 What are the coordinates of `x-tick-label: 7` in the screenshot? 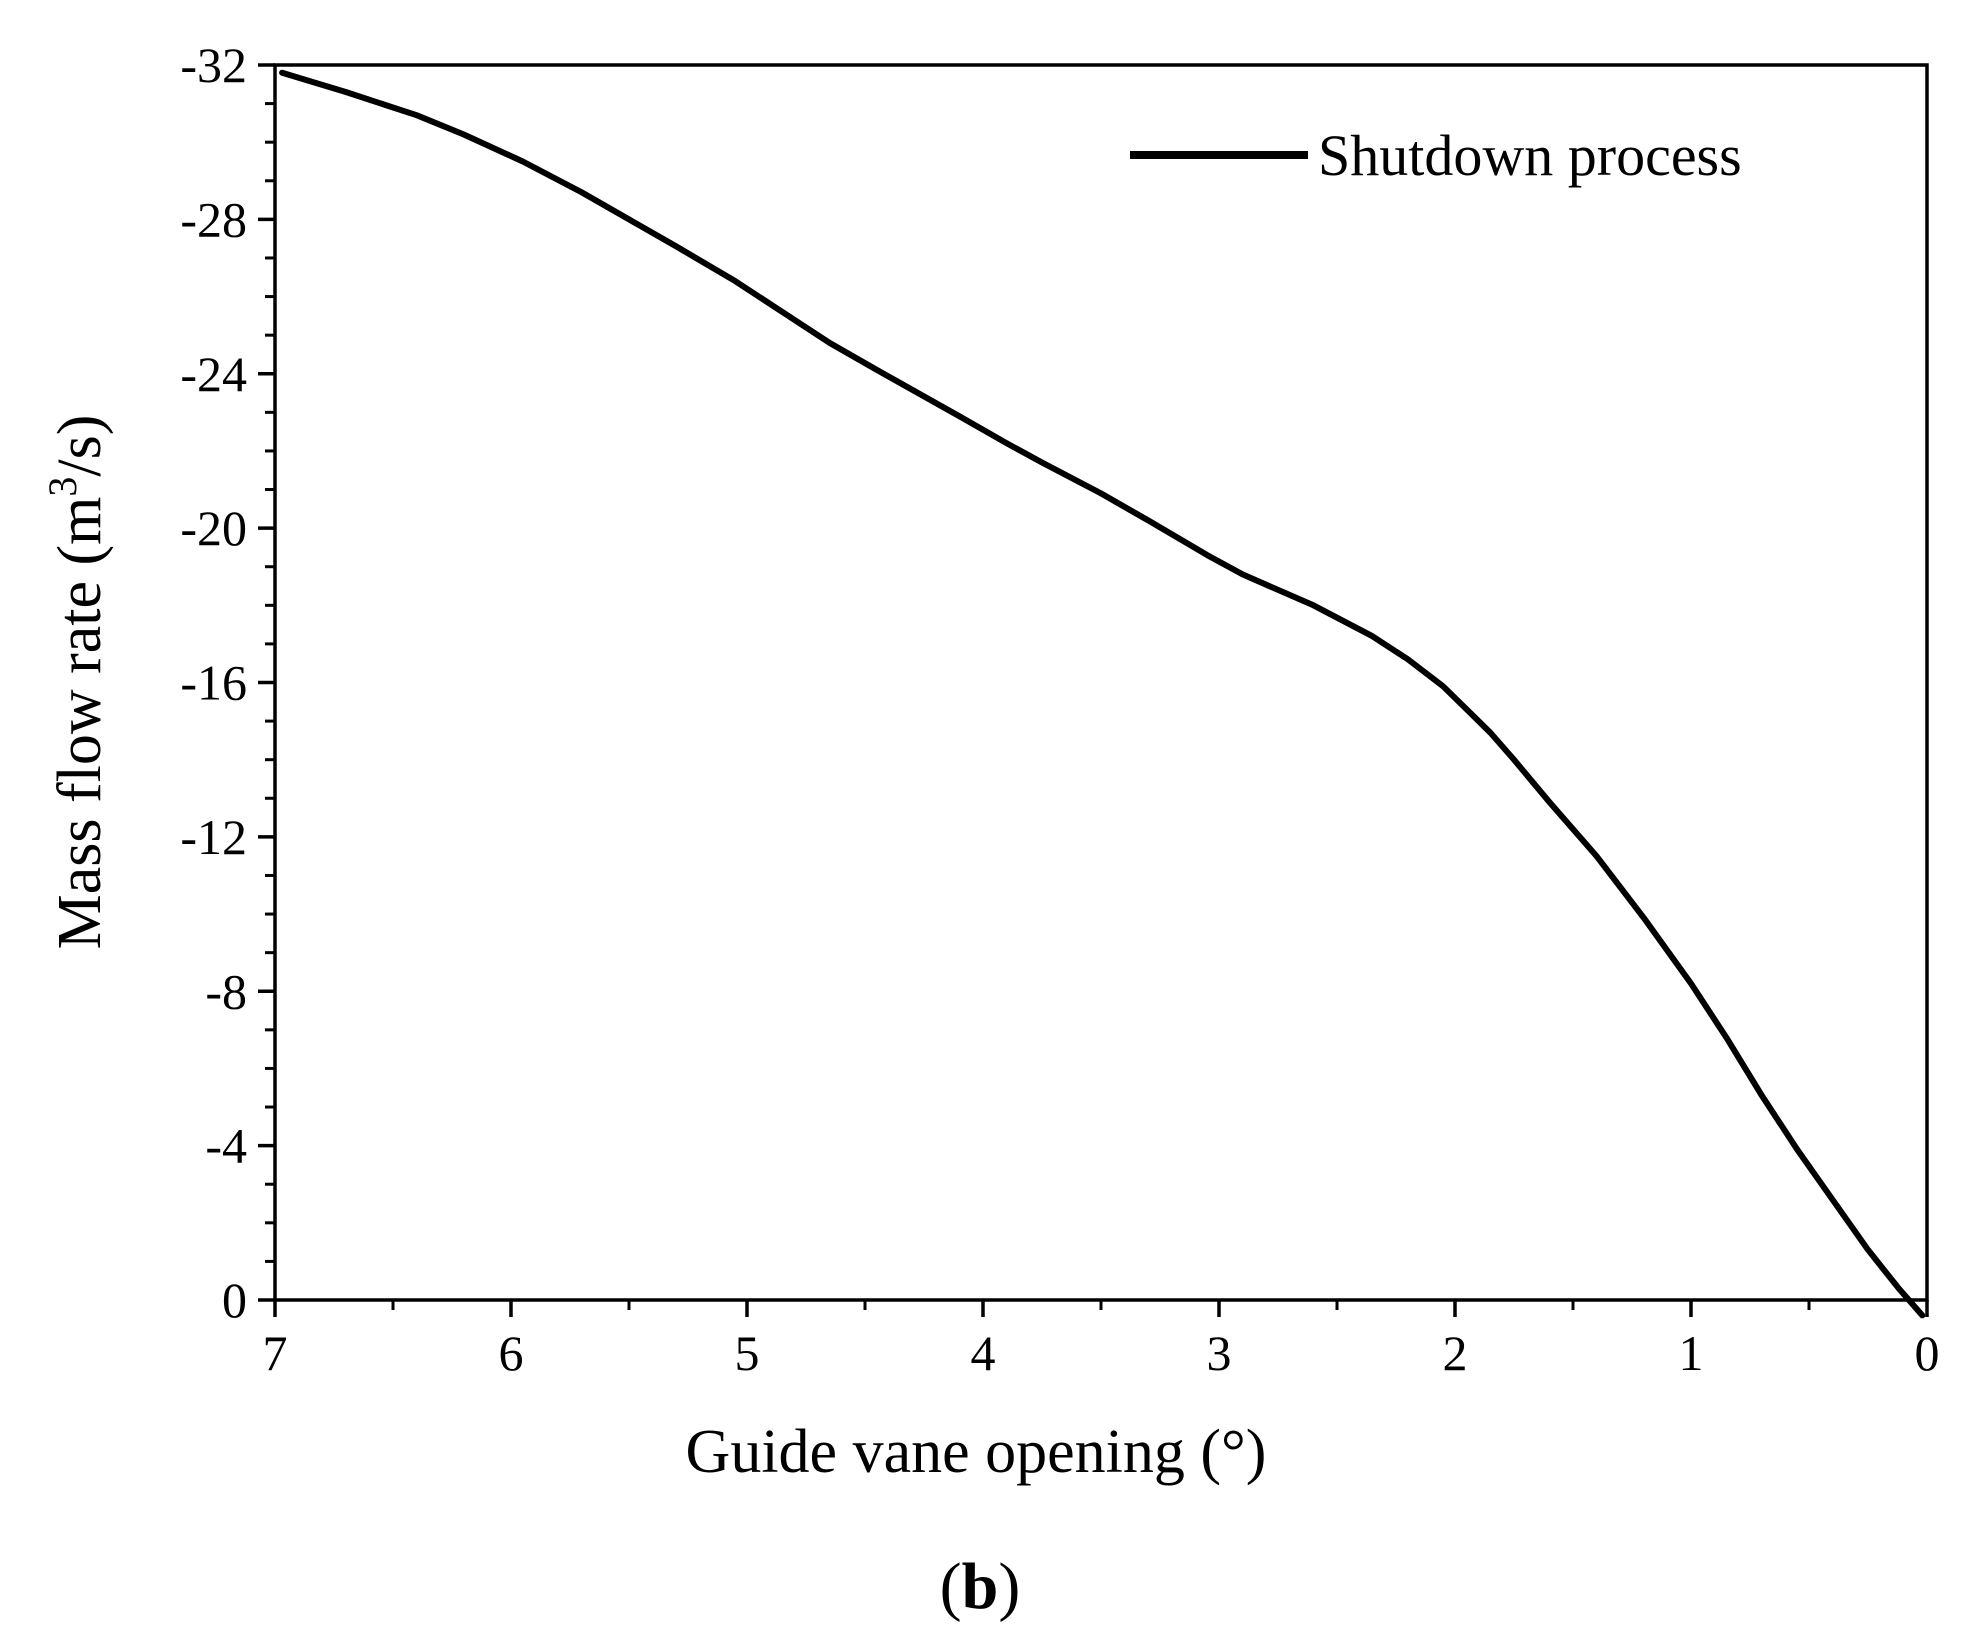 It's located at (275, 1353).